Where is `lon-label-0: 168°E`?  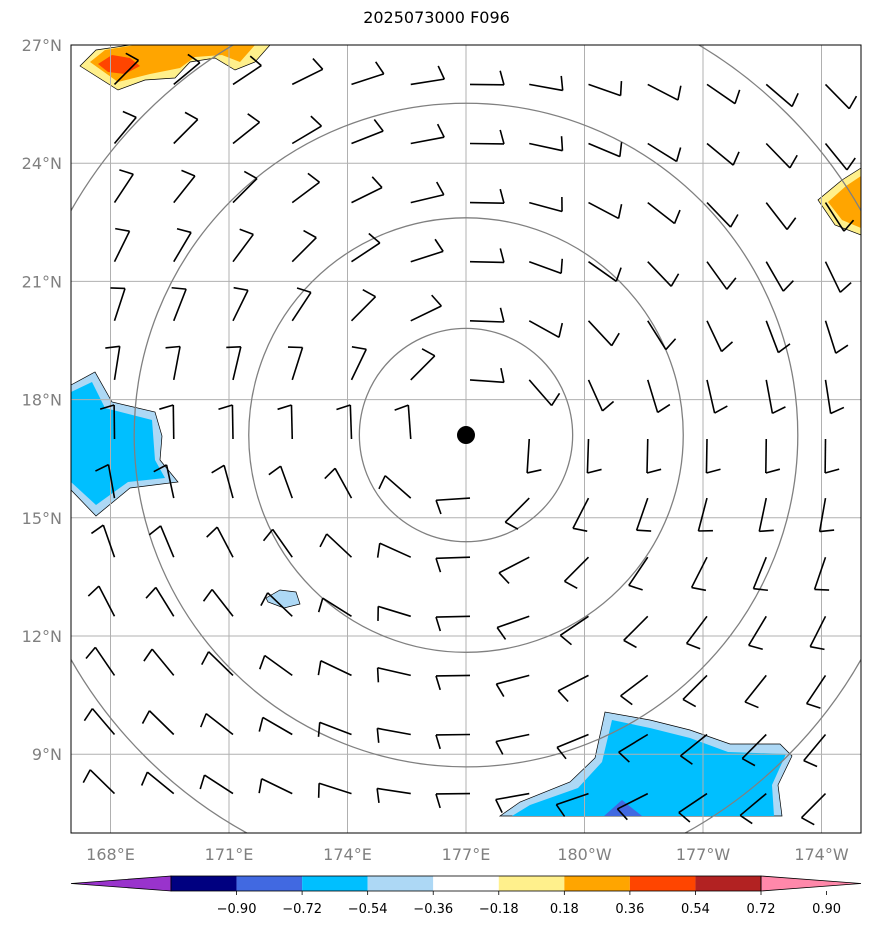
lon-label-0: 168°E is located at coordinates (110, 854).